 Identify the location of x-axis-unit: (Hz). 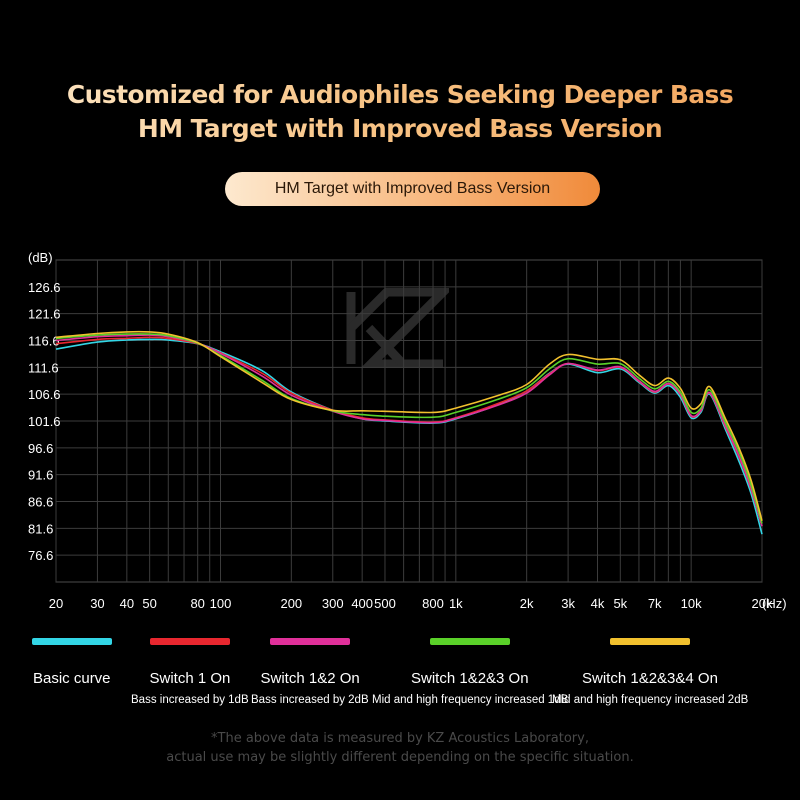
(774, 603).